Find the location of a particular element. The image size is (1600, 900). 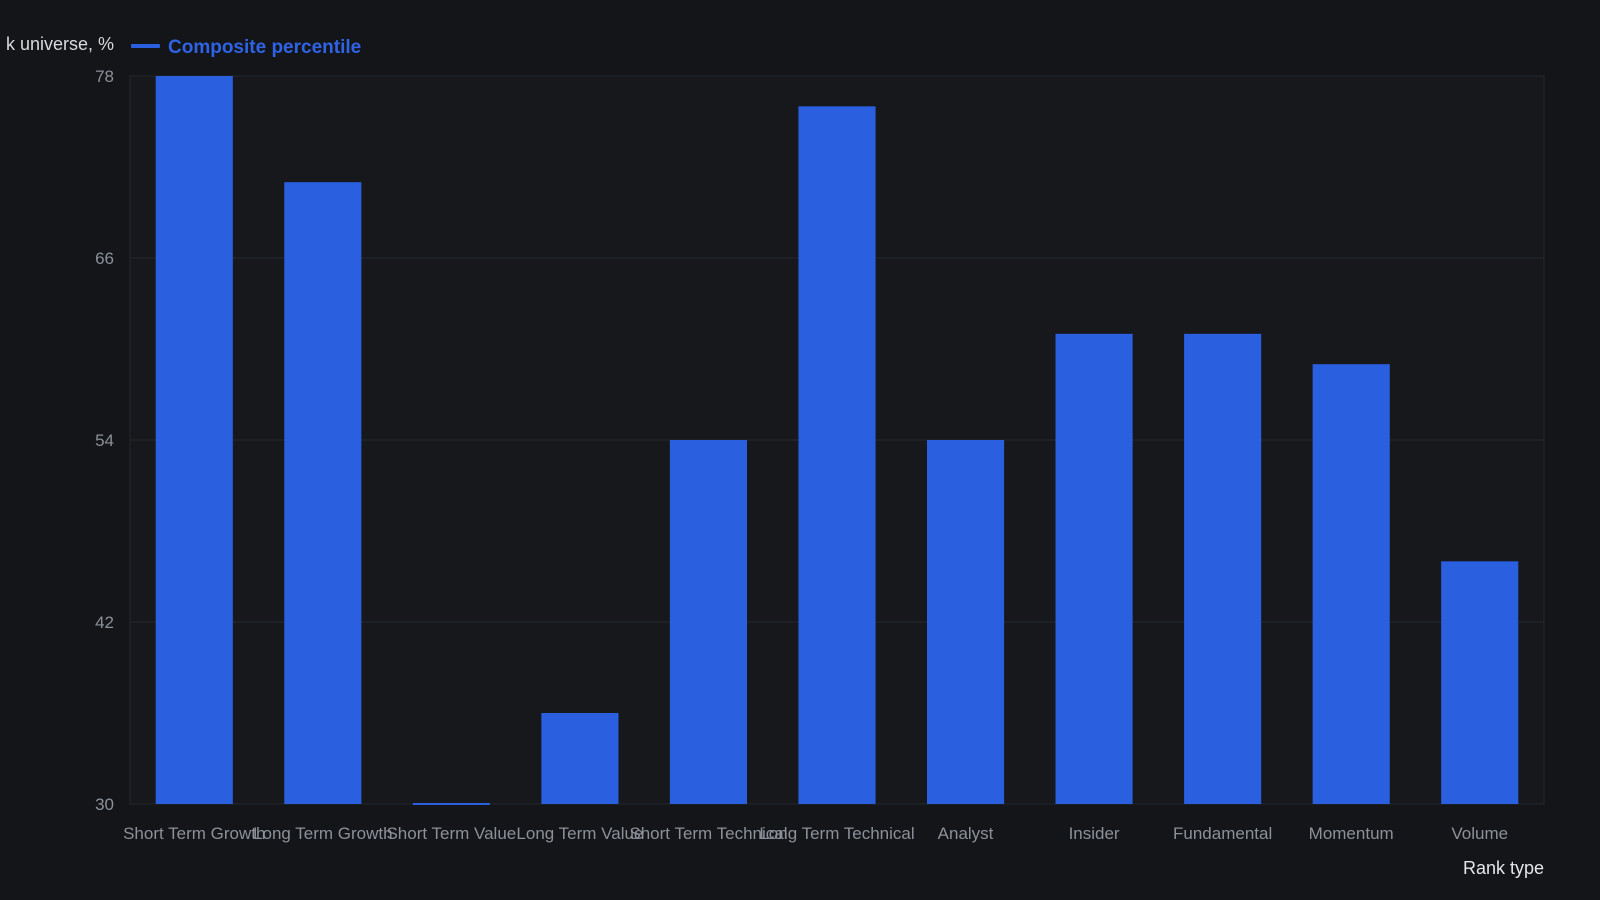

x-tick-label: Short Term Growth is located at coordinates (194, 833).